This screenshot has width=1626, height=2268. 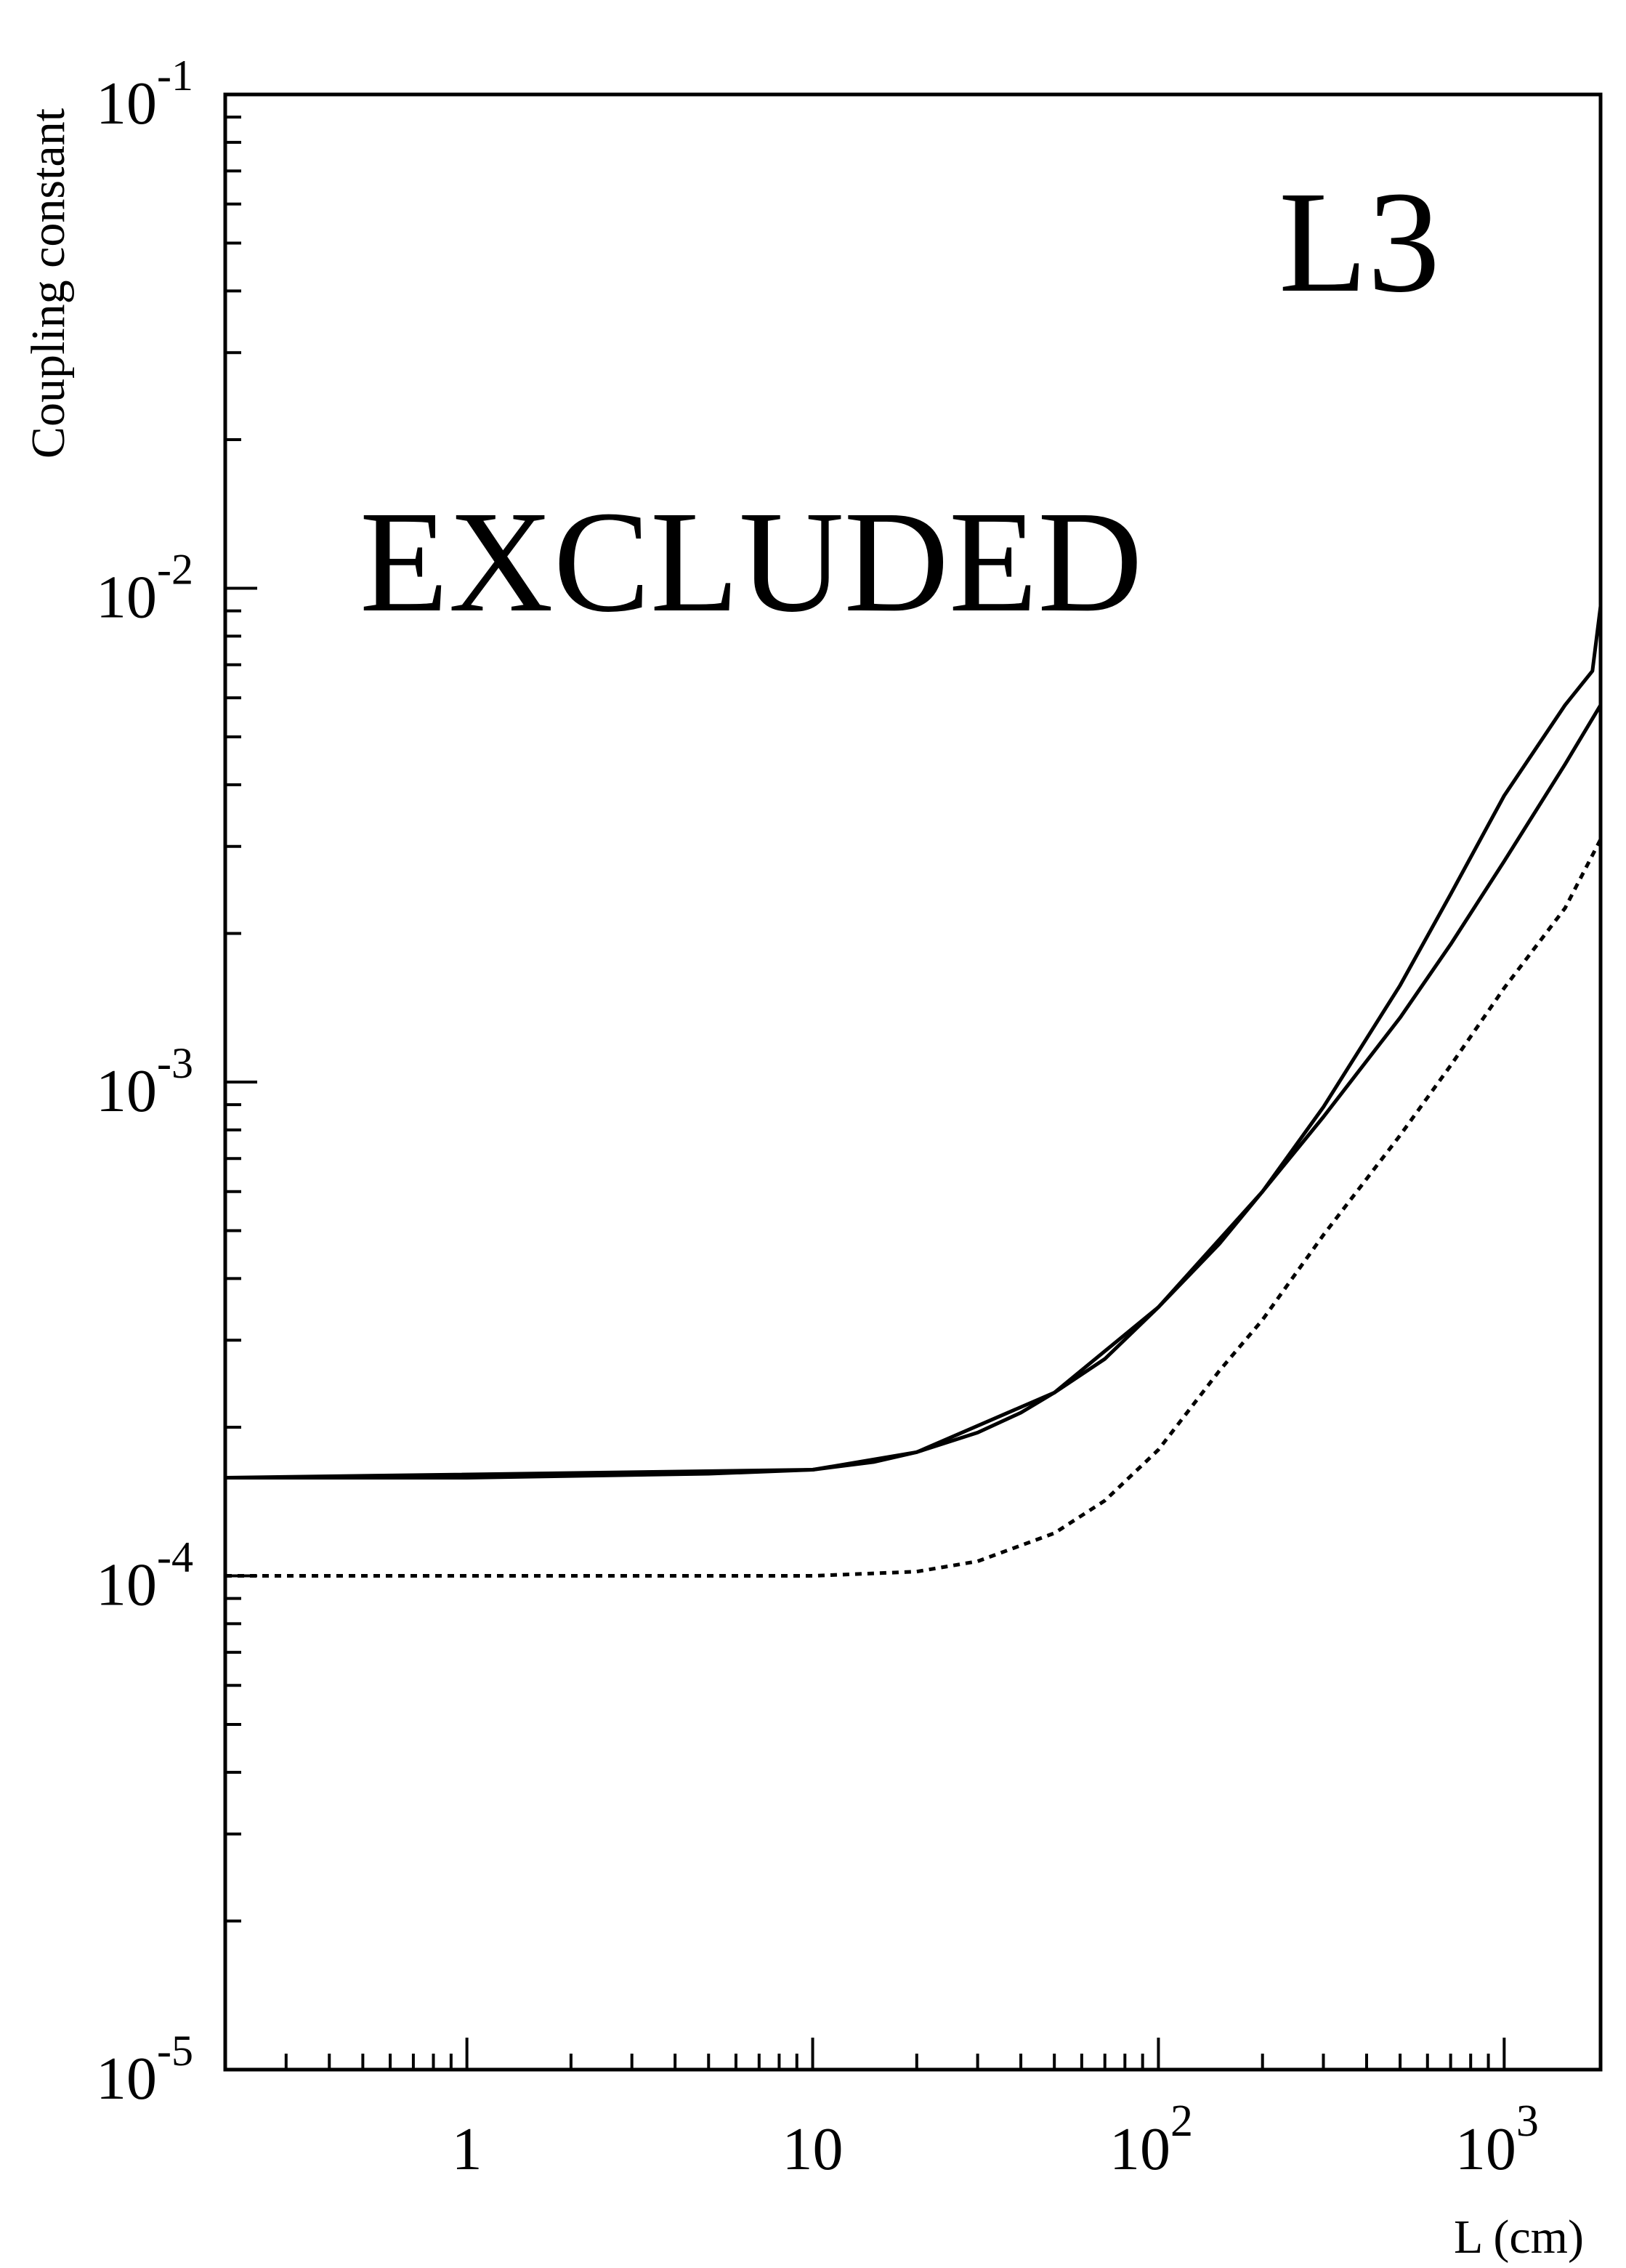 I want to click on y-axis-label: Coupling constant, so click(x=48, y=283).